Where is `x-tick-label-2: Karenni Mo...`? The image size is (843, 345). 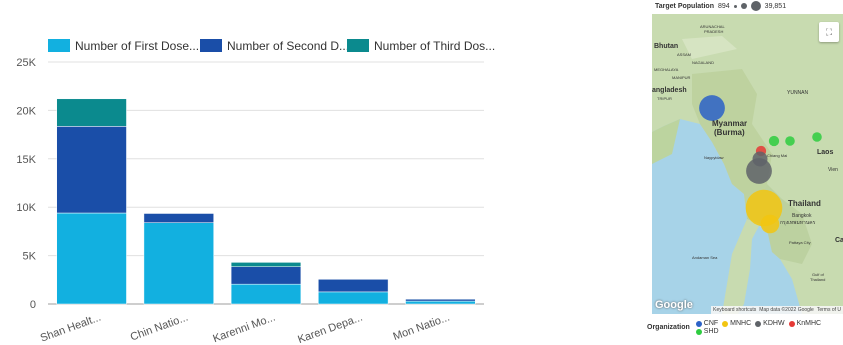
x-tick-label-2: Karenni Mo... is located at coordinates (244, 328).